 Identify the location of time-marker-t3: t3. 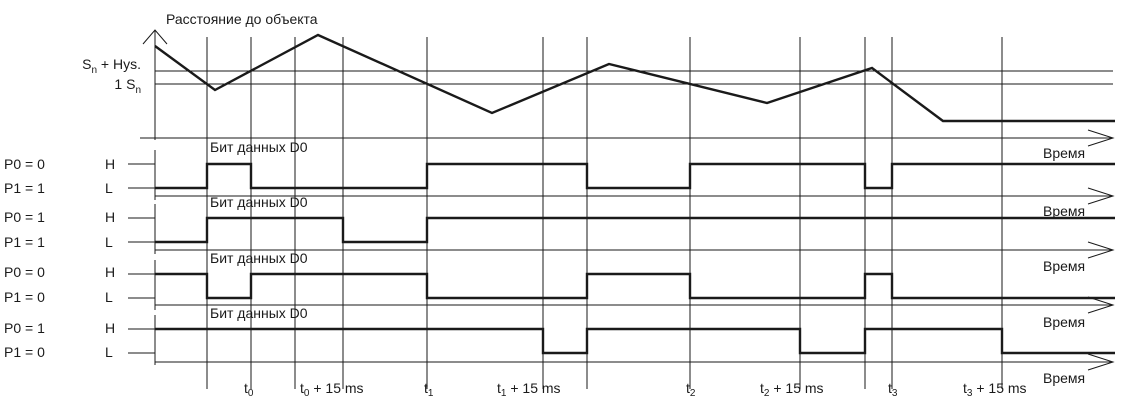
(893, 388).